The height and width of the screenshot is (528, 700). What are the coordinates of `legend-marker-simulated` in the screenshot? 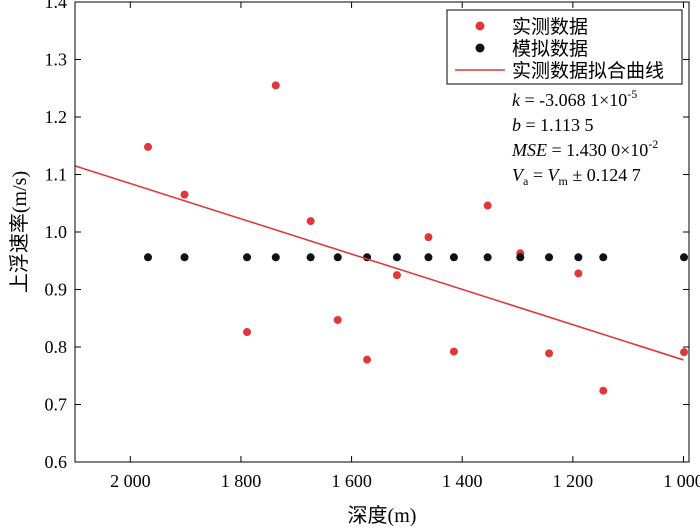 It's located at (480, 48).